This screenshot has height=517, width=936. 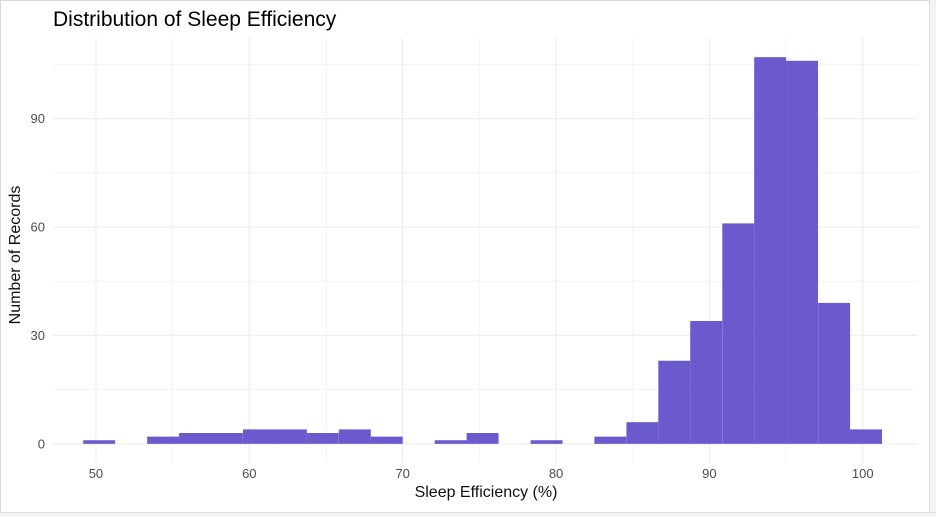 I want to click on chart-title: Distribution of Sleep Efficiency, so click(x=195, y=19).